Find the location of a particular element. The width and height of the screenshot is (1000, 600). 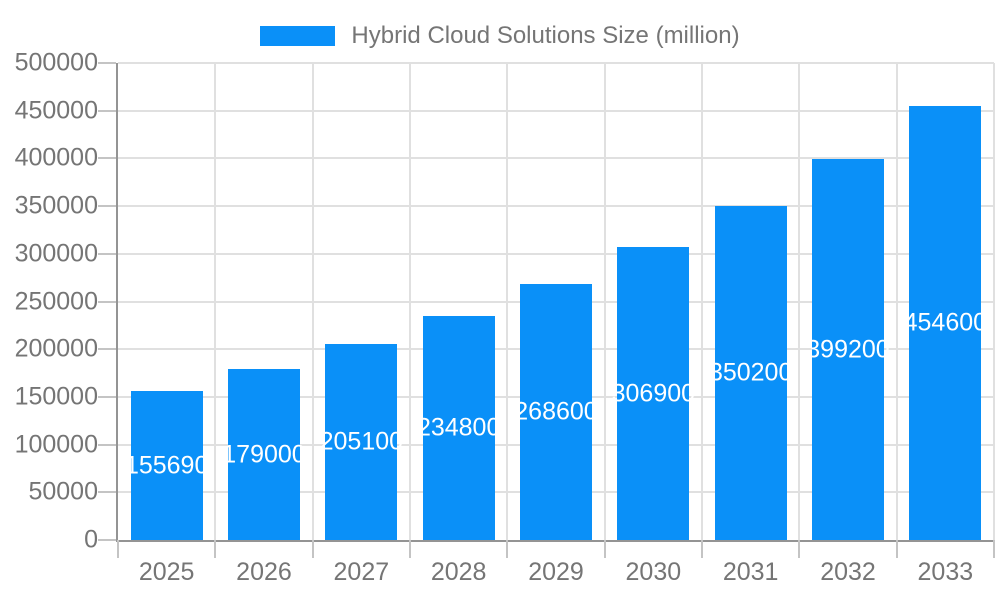

bar-2033 is located at coordinates (945, 323).